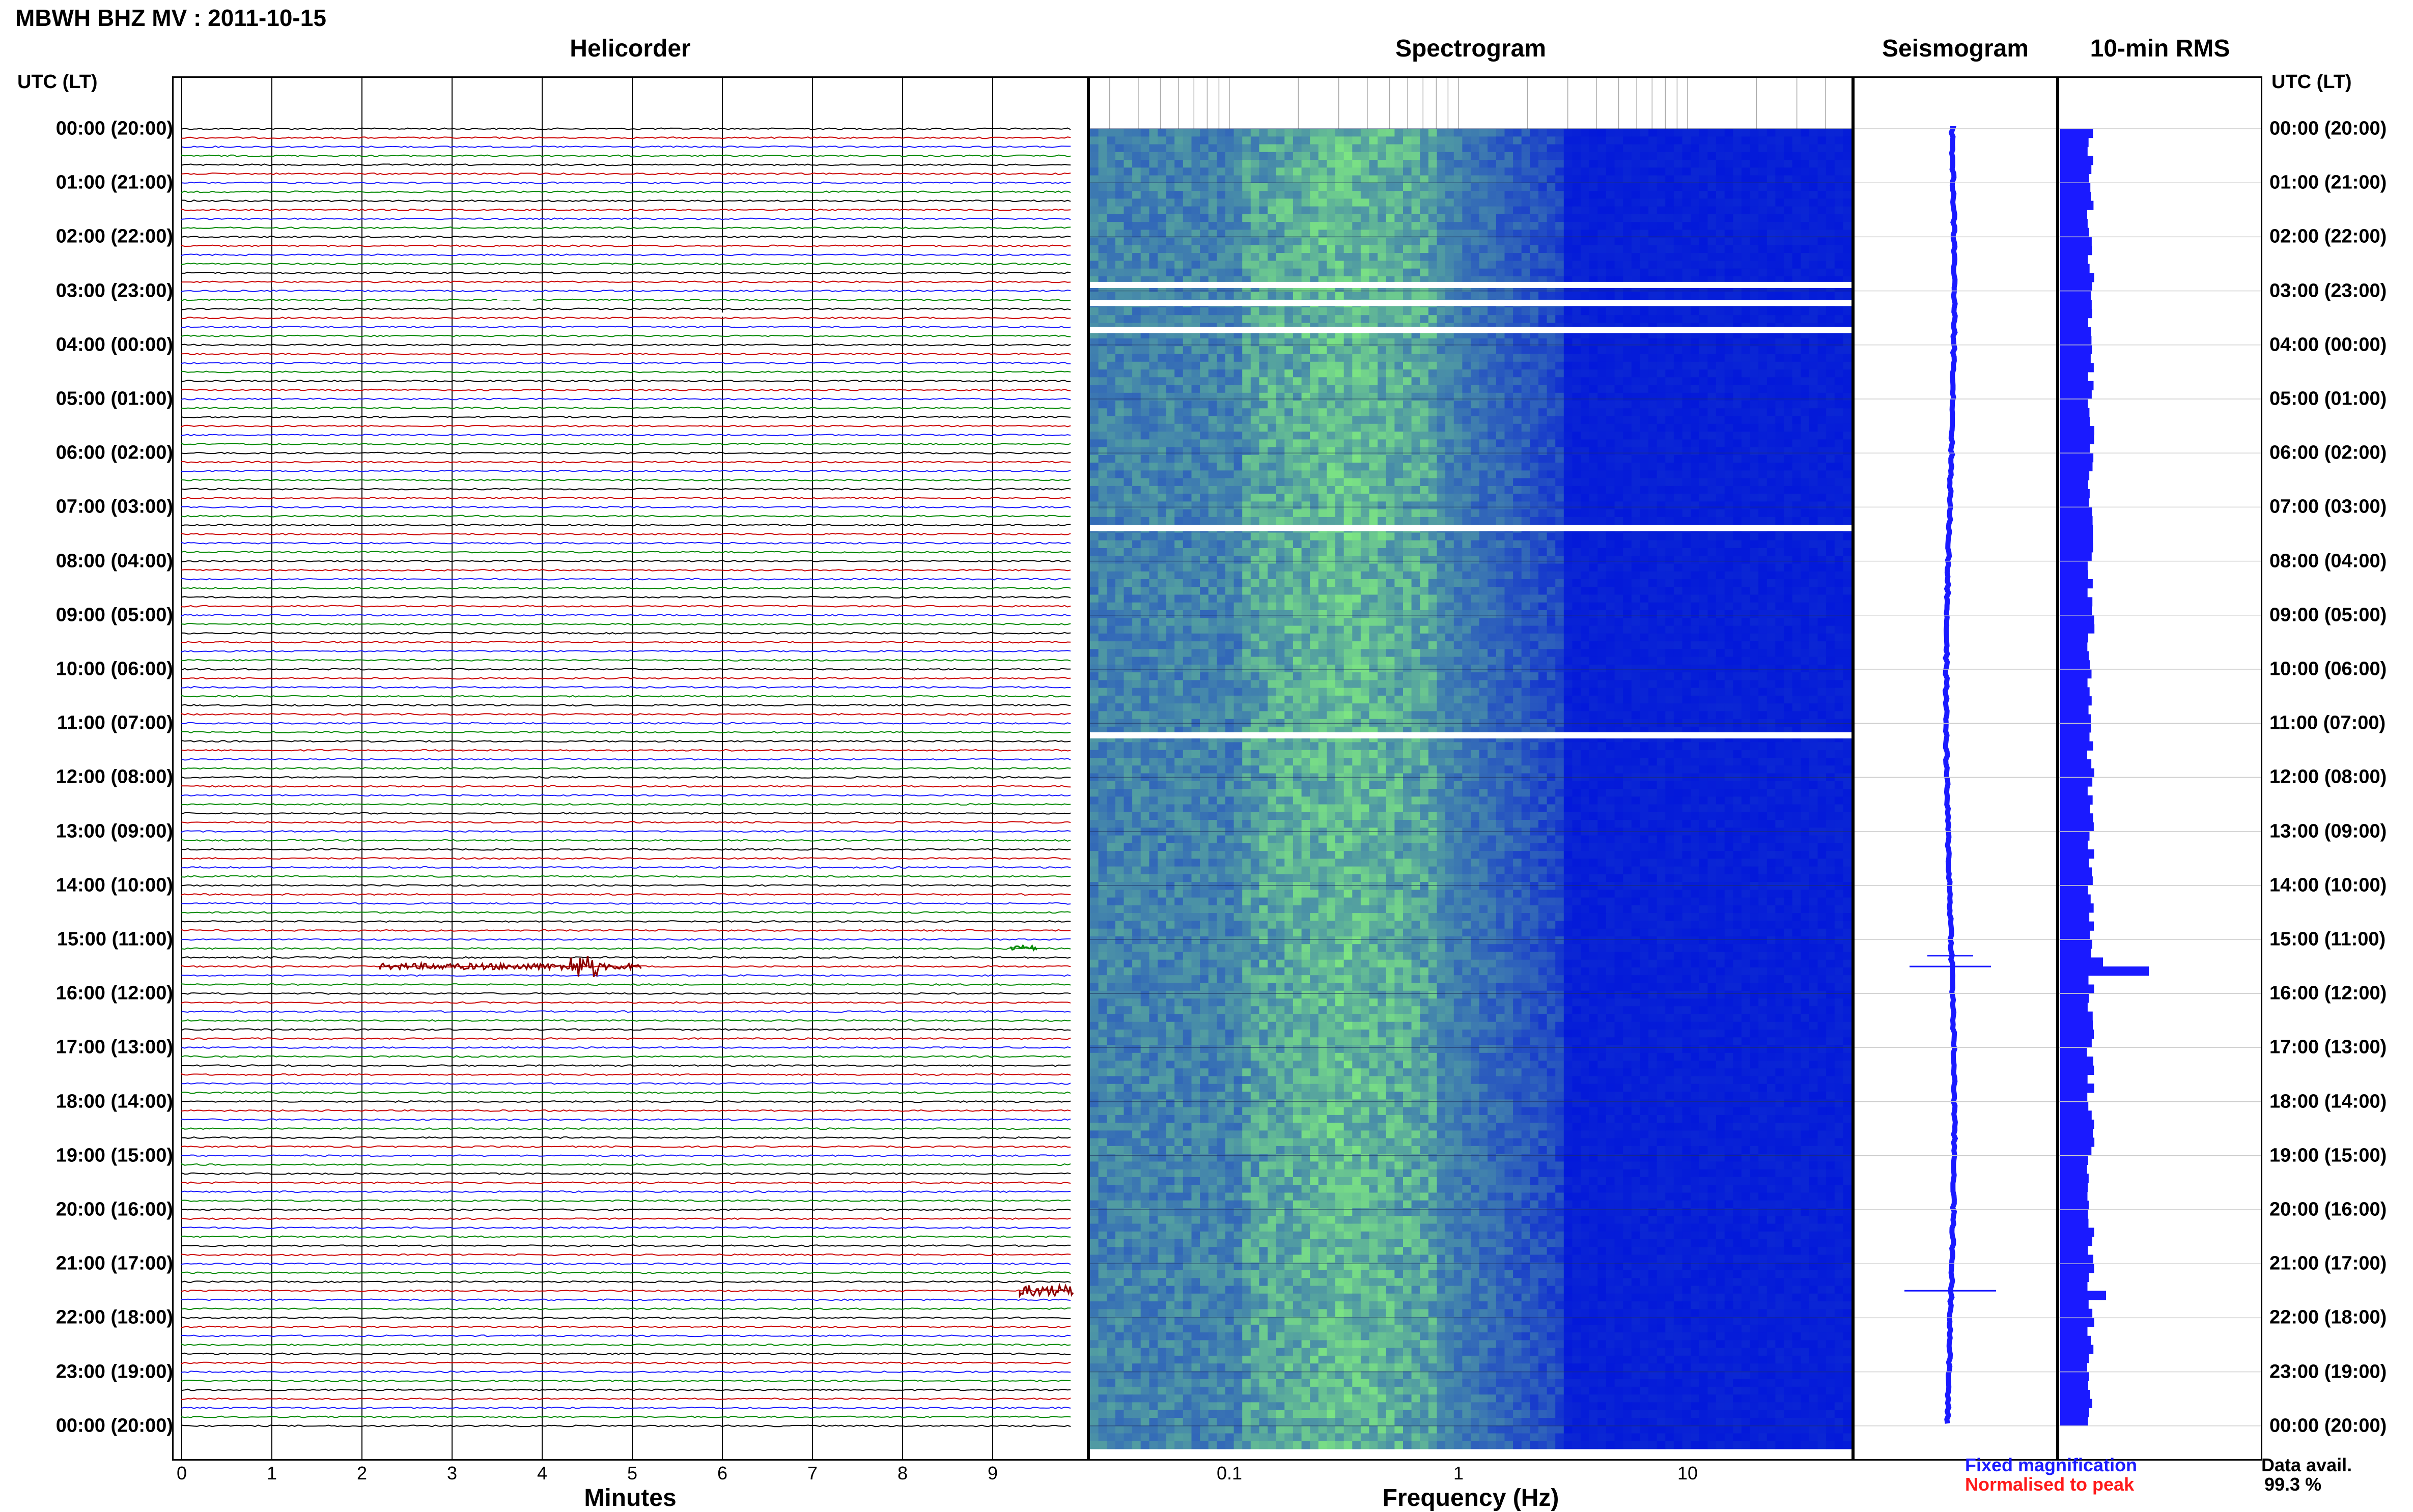 The height and width of the screenshot is (1512, 2413). What do you see at coordinates (630, 49) in the screenshot?
I see `helicorder-title: Helicorder` at bounding box center [630, 49].